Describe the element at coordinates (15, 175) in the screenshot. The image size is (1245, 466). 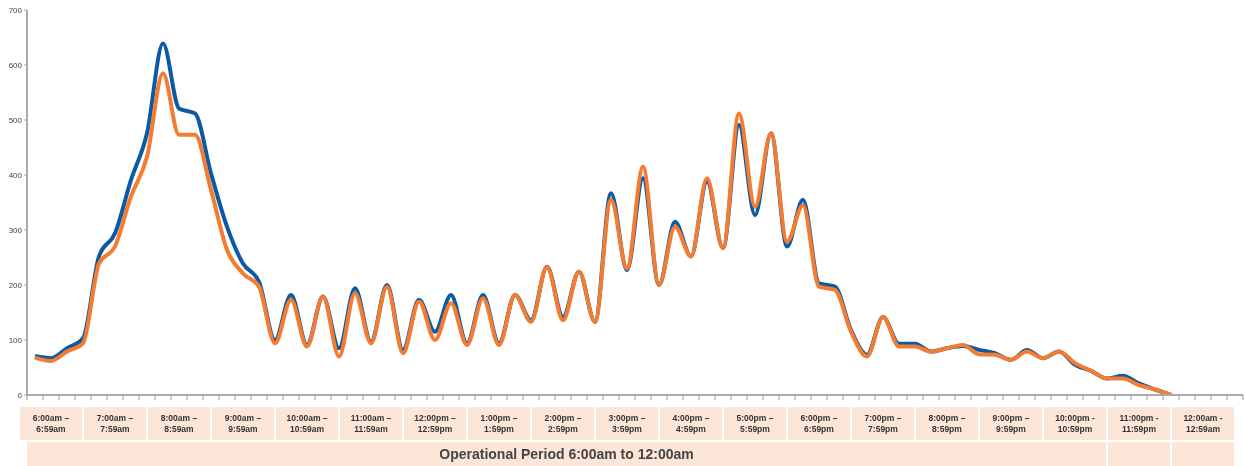
I see `y-tick-label: 400` at that location.